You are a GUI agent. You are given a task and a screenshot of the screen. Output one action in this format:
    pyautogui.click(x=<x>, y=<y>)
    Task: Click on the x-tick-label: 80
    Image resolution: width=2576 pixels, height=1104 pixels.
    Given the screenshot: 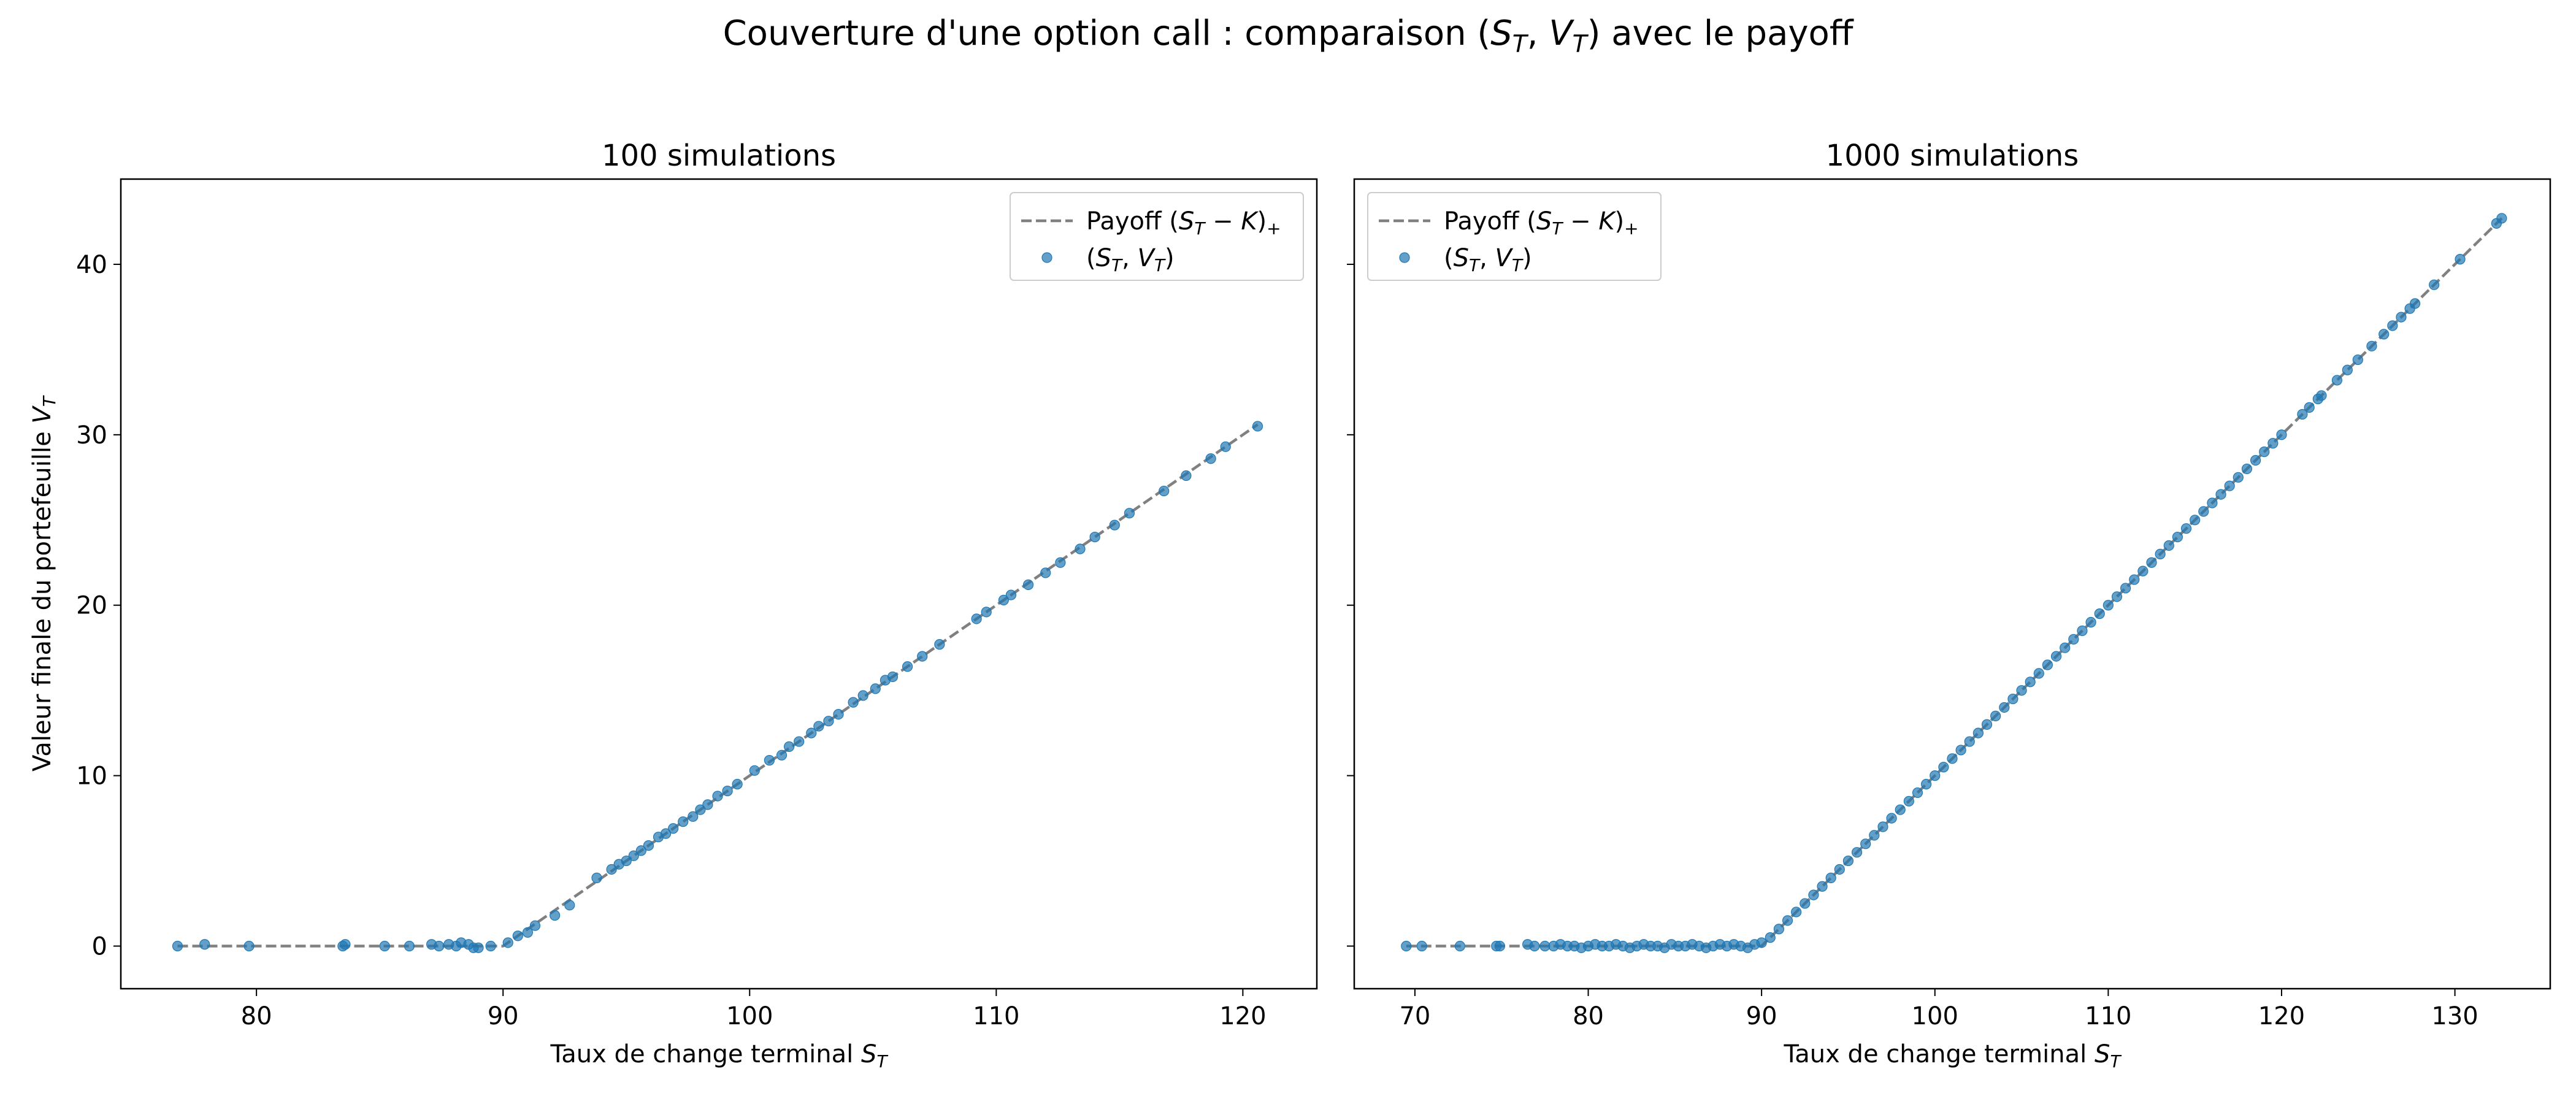 What is the action you would take?
    pyautogui.click(x=256, y=1016)
    